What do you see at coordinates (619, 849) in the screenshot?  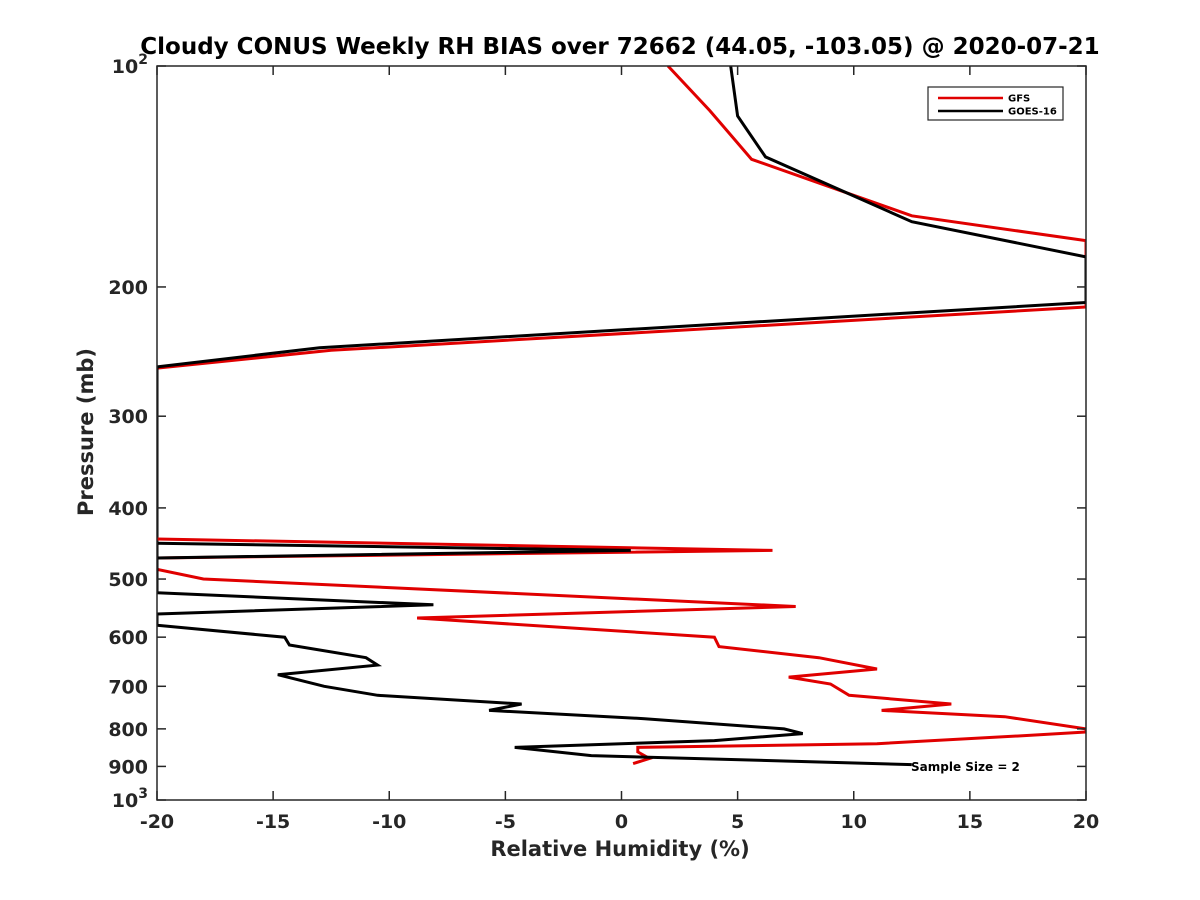 I see `x-axis-label: Relative Humidity (%)` at bounding box center [619, 849].